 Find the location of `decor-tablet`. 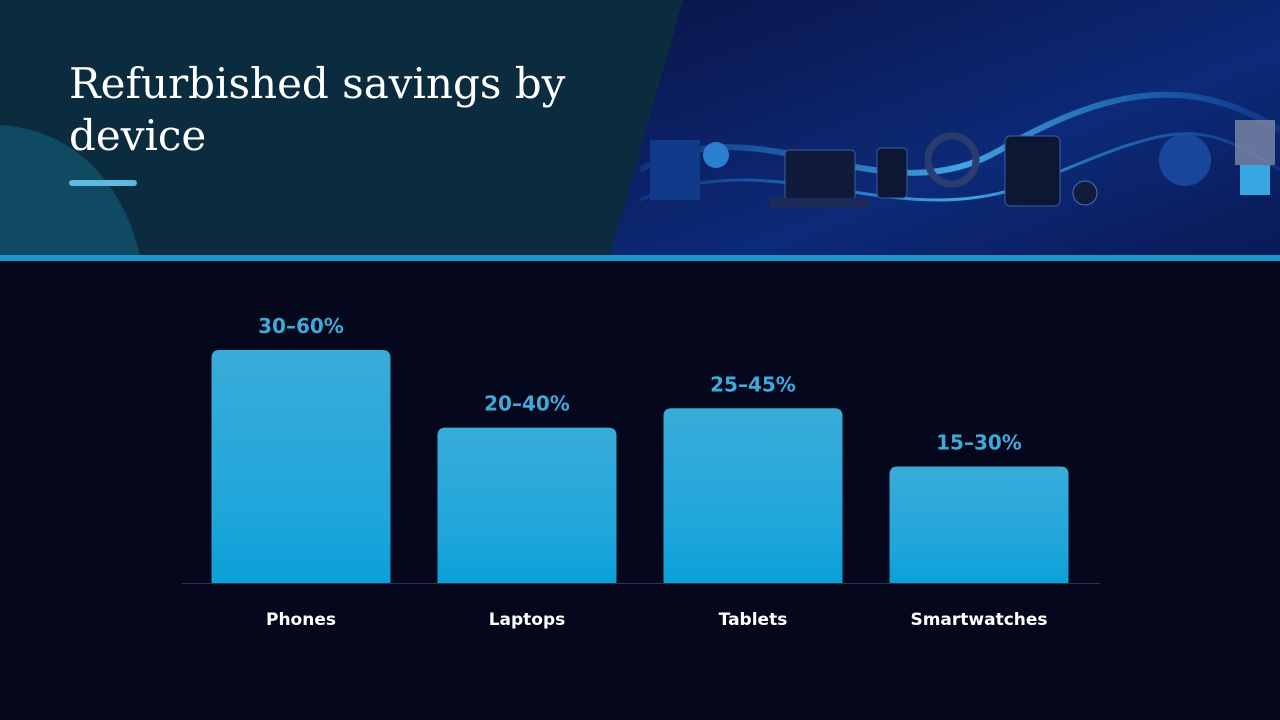

decor-tablet is located at coordinates (1032, 171).